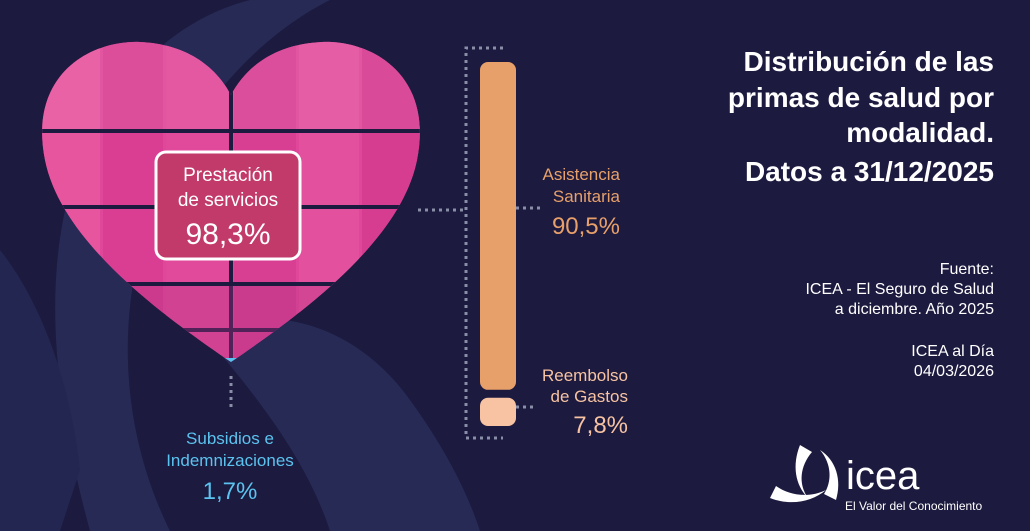 The image size is (1030, 531). Describe the element at coordinates (587, 196) in the screenshot. I see `asistencia-label-line2: Sanitaria` at that location.